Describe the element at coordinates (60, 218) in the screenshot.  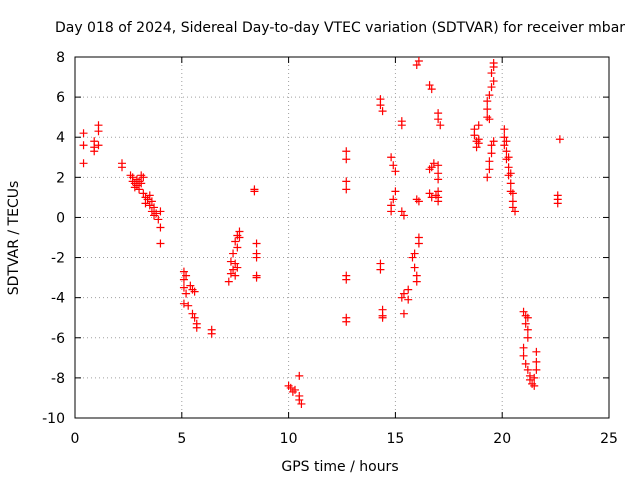
I see `y-tick-label: 0` at that location.